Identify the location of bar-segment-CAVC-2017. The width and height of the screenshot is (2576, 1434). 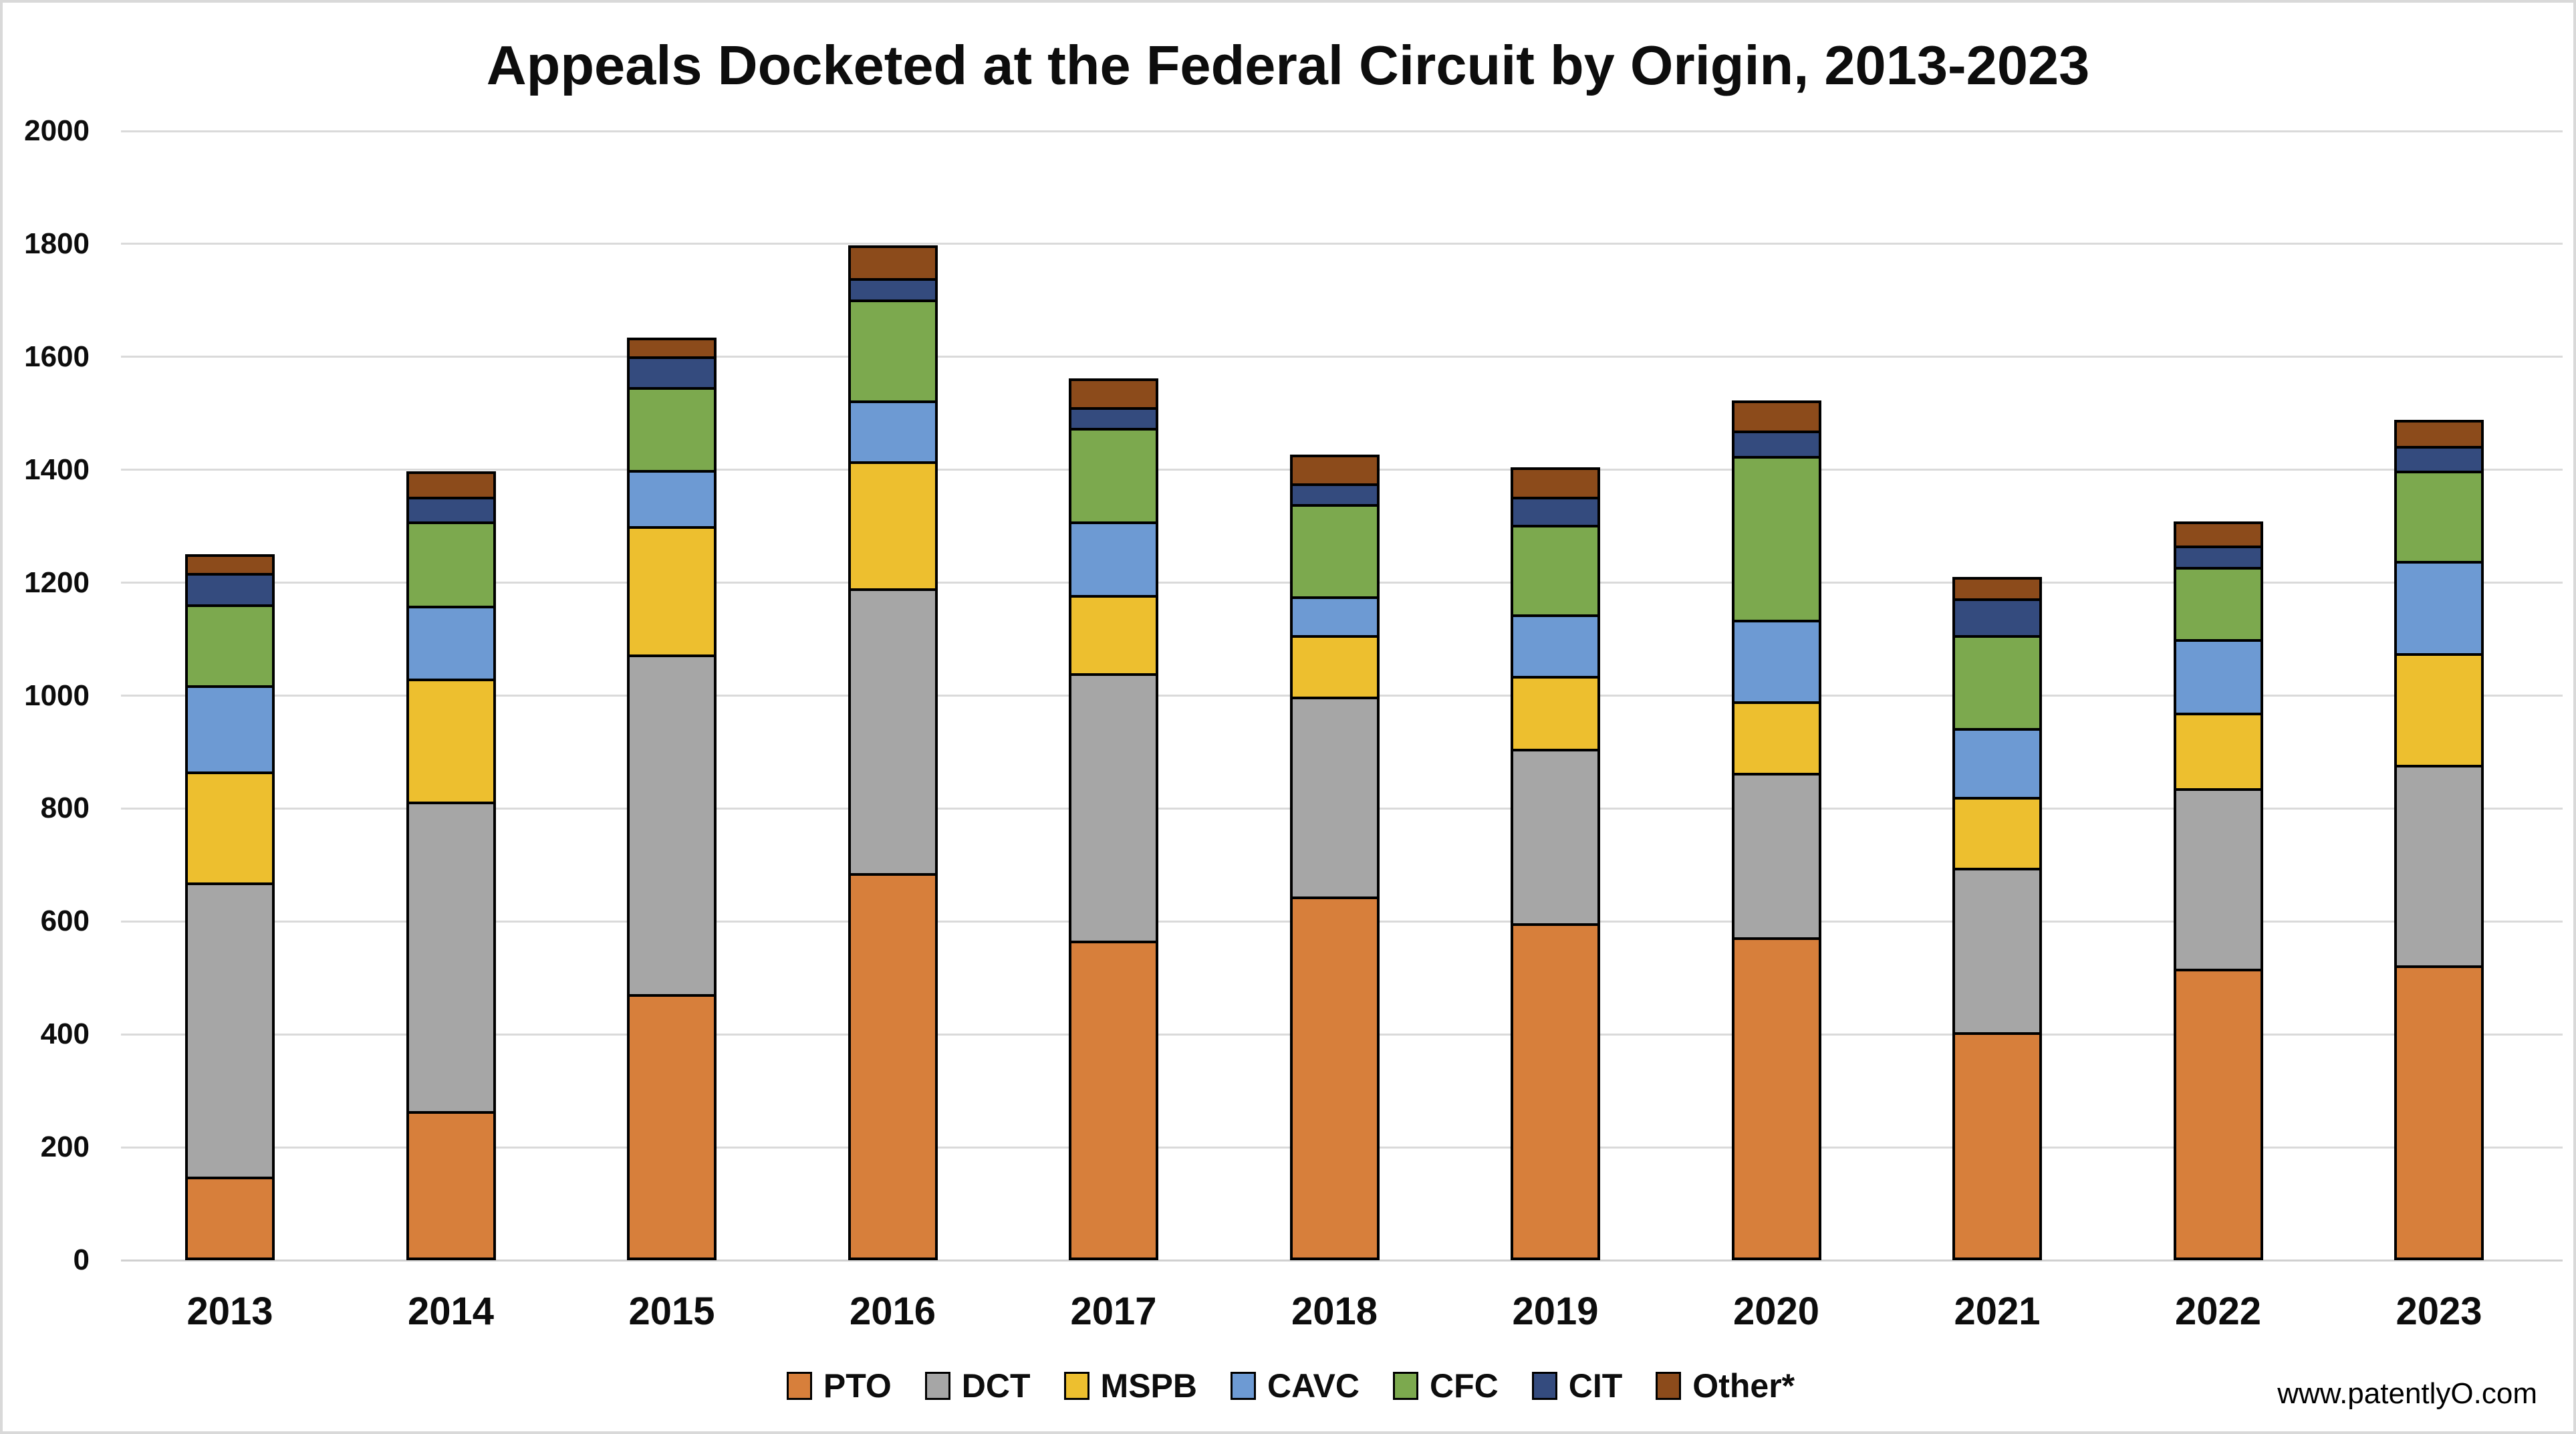
(1113, 560).